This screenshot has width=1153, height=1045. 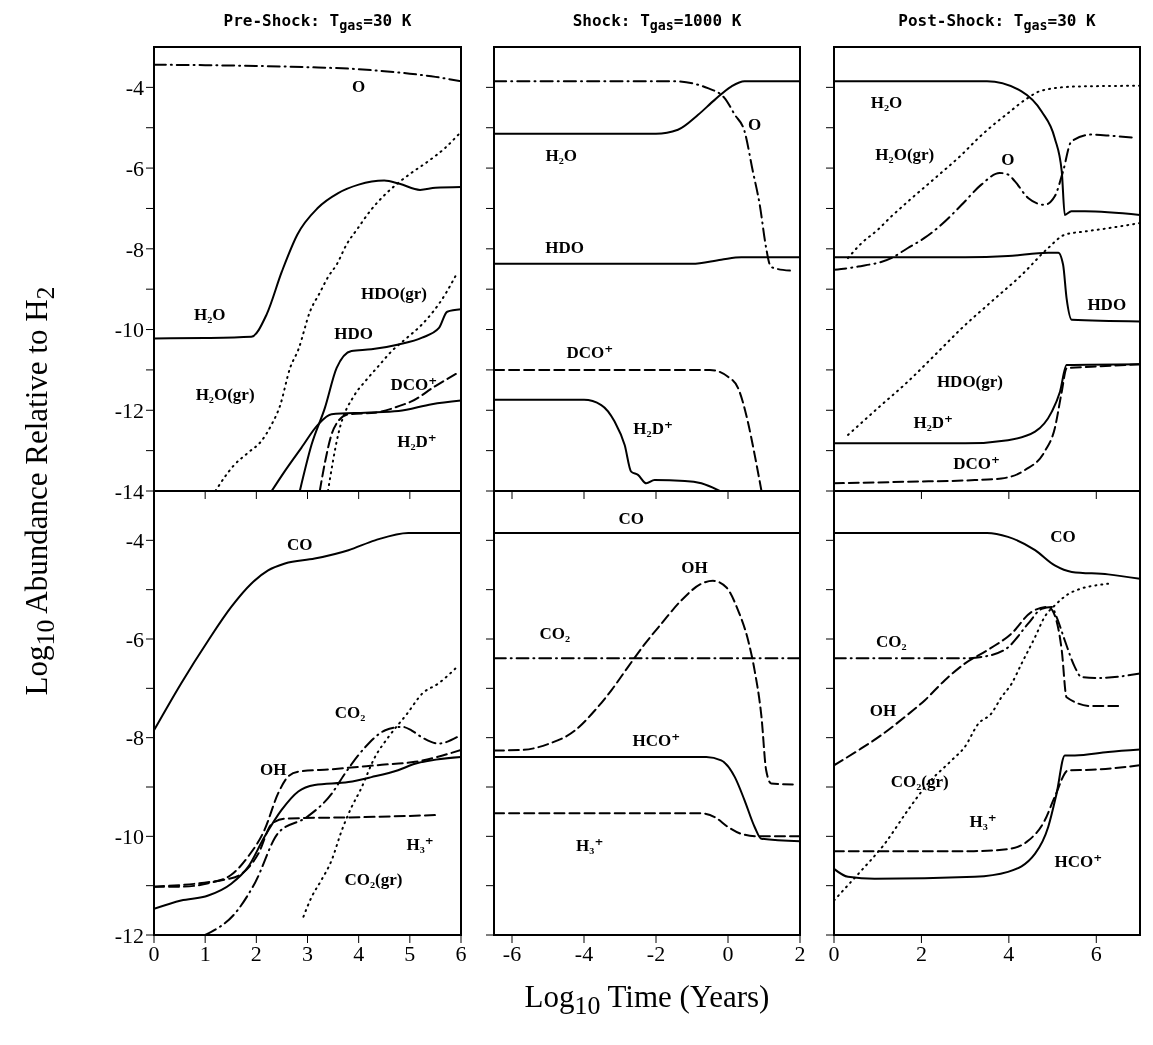 What do you see at coordinates (584, 953) in the screenshot?
I see `x-tick-label: -4` at bounding box center [584, 953].